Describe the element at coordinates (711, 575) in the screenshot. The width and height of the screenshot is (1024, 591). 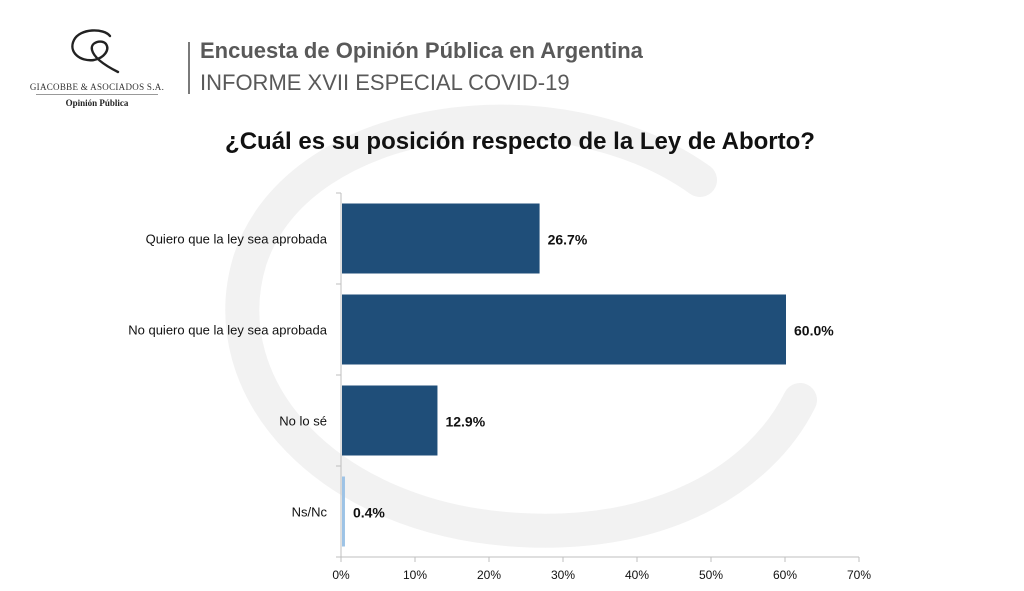
I see `x-tick-label: 50%` at that location.